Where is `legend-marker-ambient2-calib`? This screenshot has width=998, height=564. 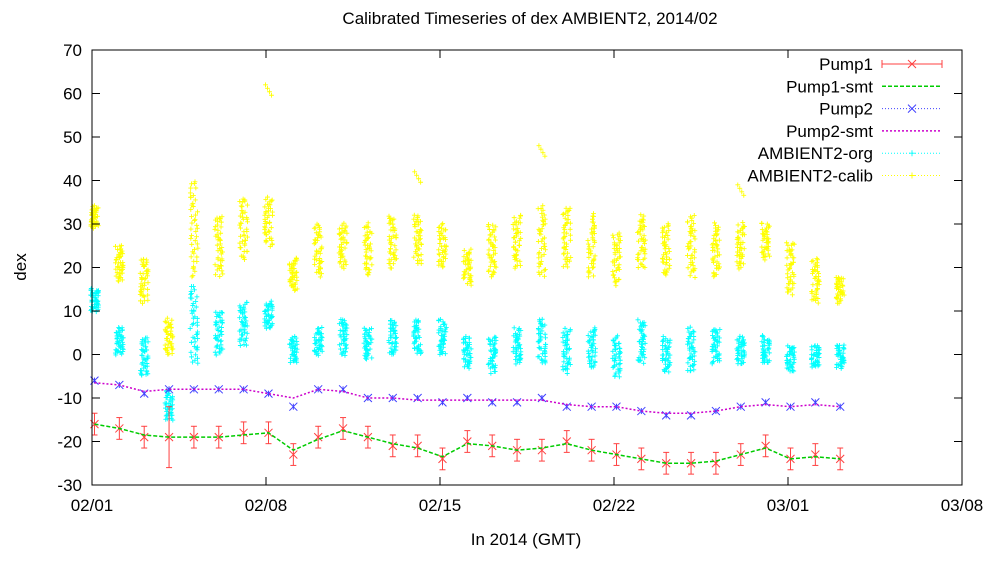
legend-marker-ambient2-calib is located at coordinates (912, 175).